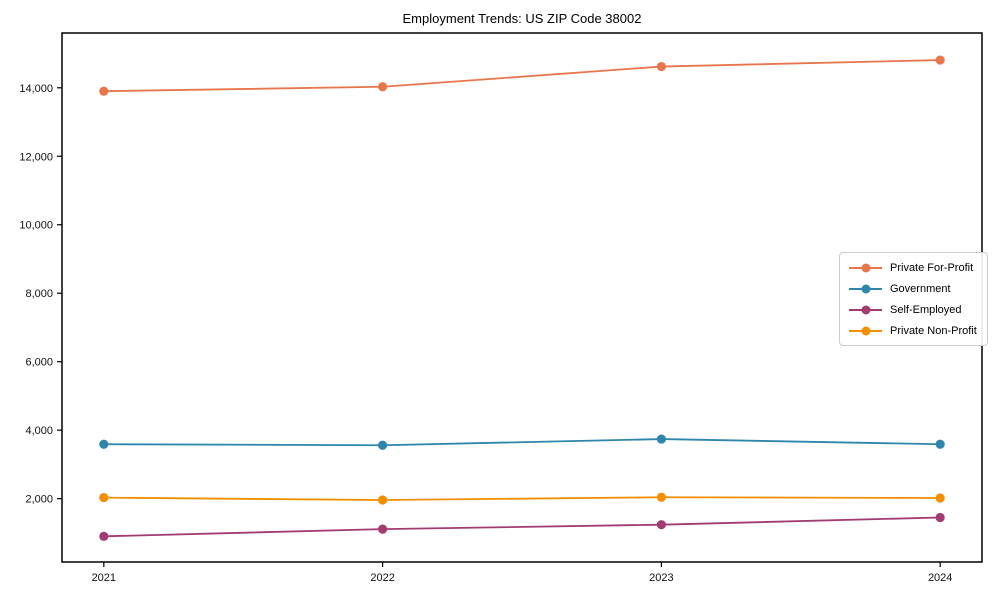 This screenshot has height=600, width=1000. I want to click on legend-item-private-for-profit: Private For-Profit, so click(913, 267).